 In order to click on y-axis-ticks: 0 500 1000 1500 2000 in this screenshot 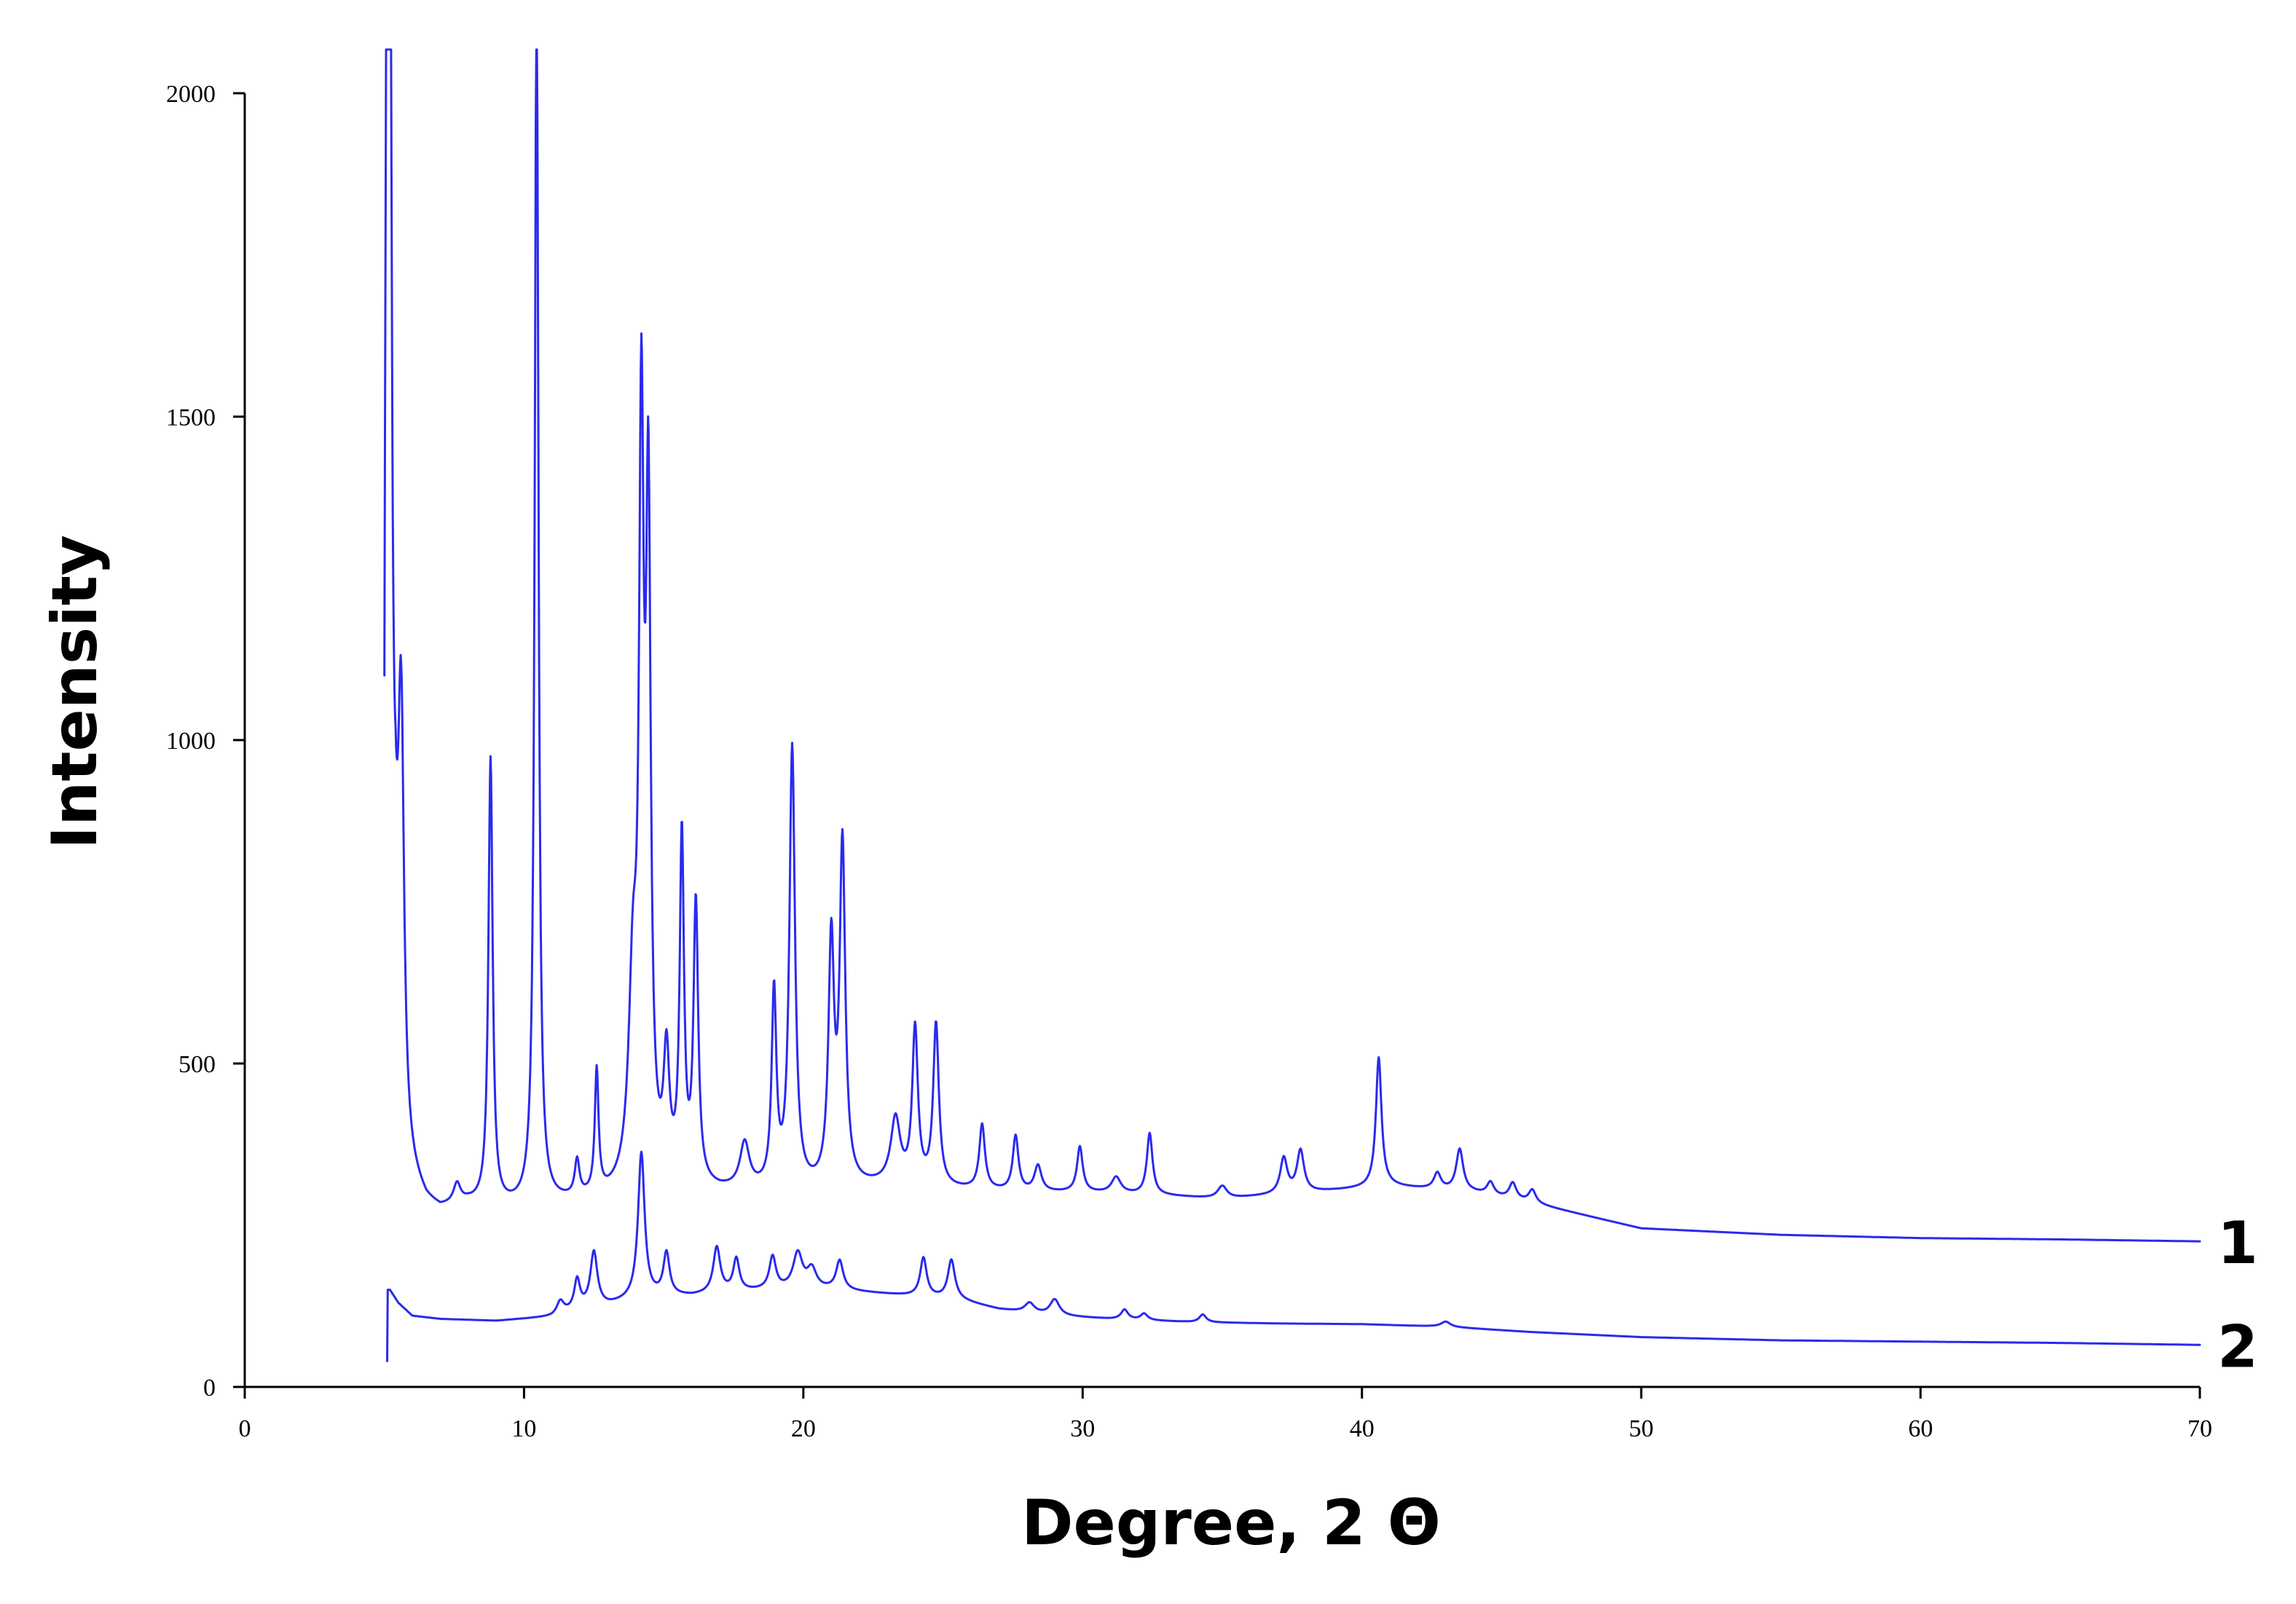, I will do `click(206, 741)`.